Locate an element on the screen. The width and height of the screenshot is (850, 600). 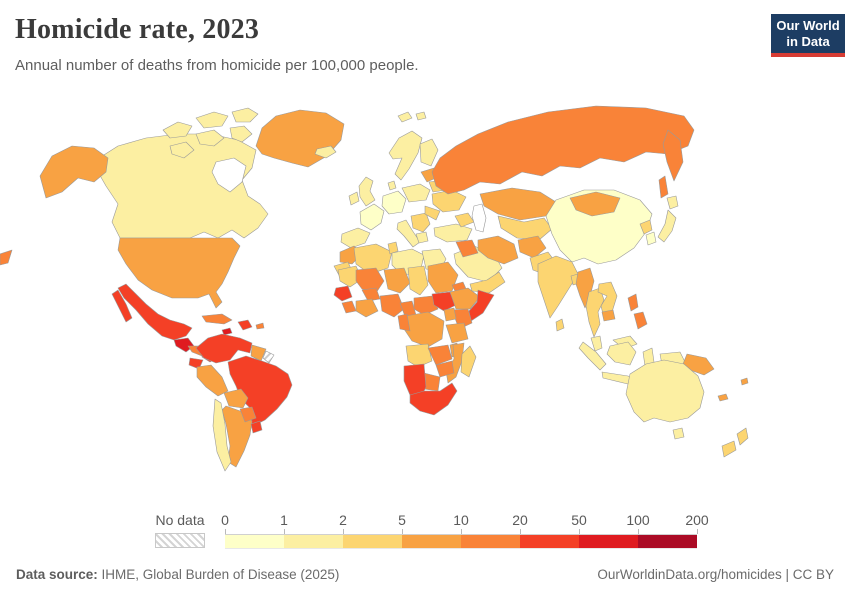
country-iceland is located at coordinates (325, 152).